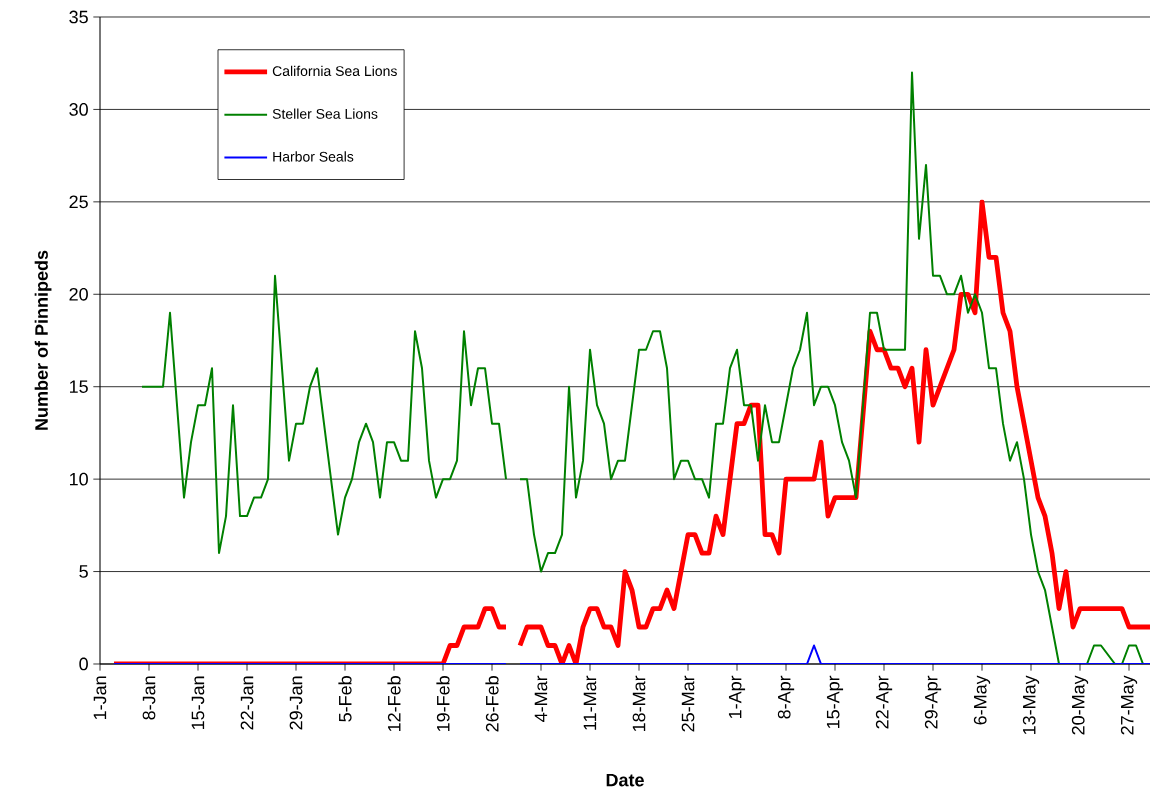 This screenshot has height=806, width=1150. What do you see at coordinates (884, 702) in the screenshot?
I see `x-tick-label: 22-Apr` at bounding box center [884, 702].